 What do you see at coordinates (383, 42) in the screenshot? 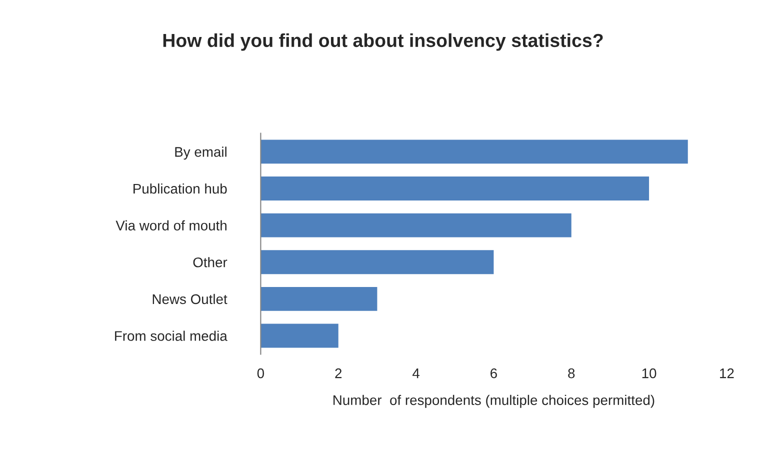
I see `chart-title: How did you find out about insolvency statistics?` at bounding box center [383, 42].